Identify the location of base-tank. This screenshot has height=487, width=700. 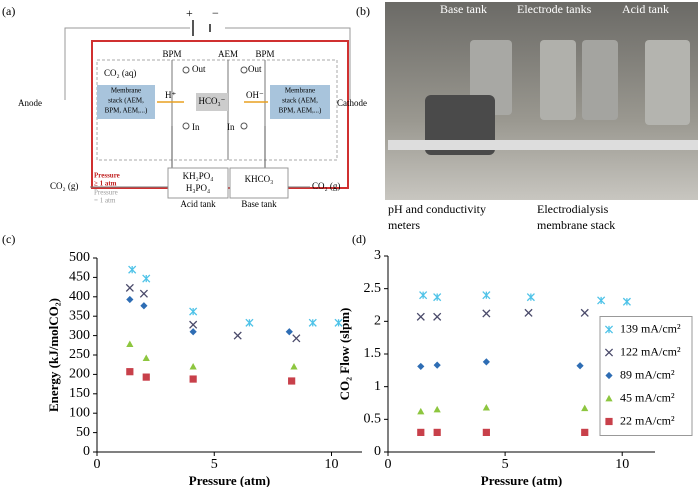
(259, 183).